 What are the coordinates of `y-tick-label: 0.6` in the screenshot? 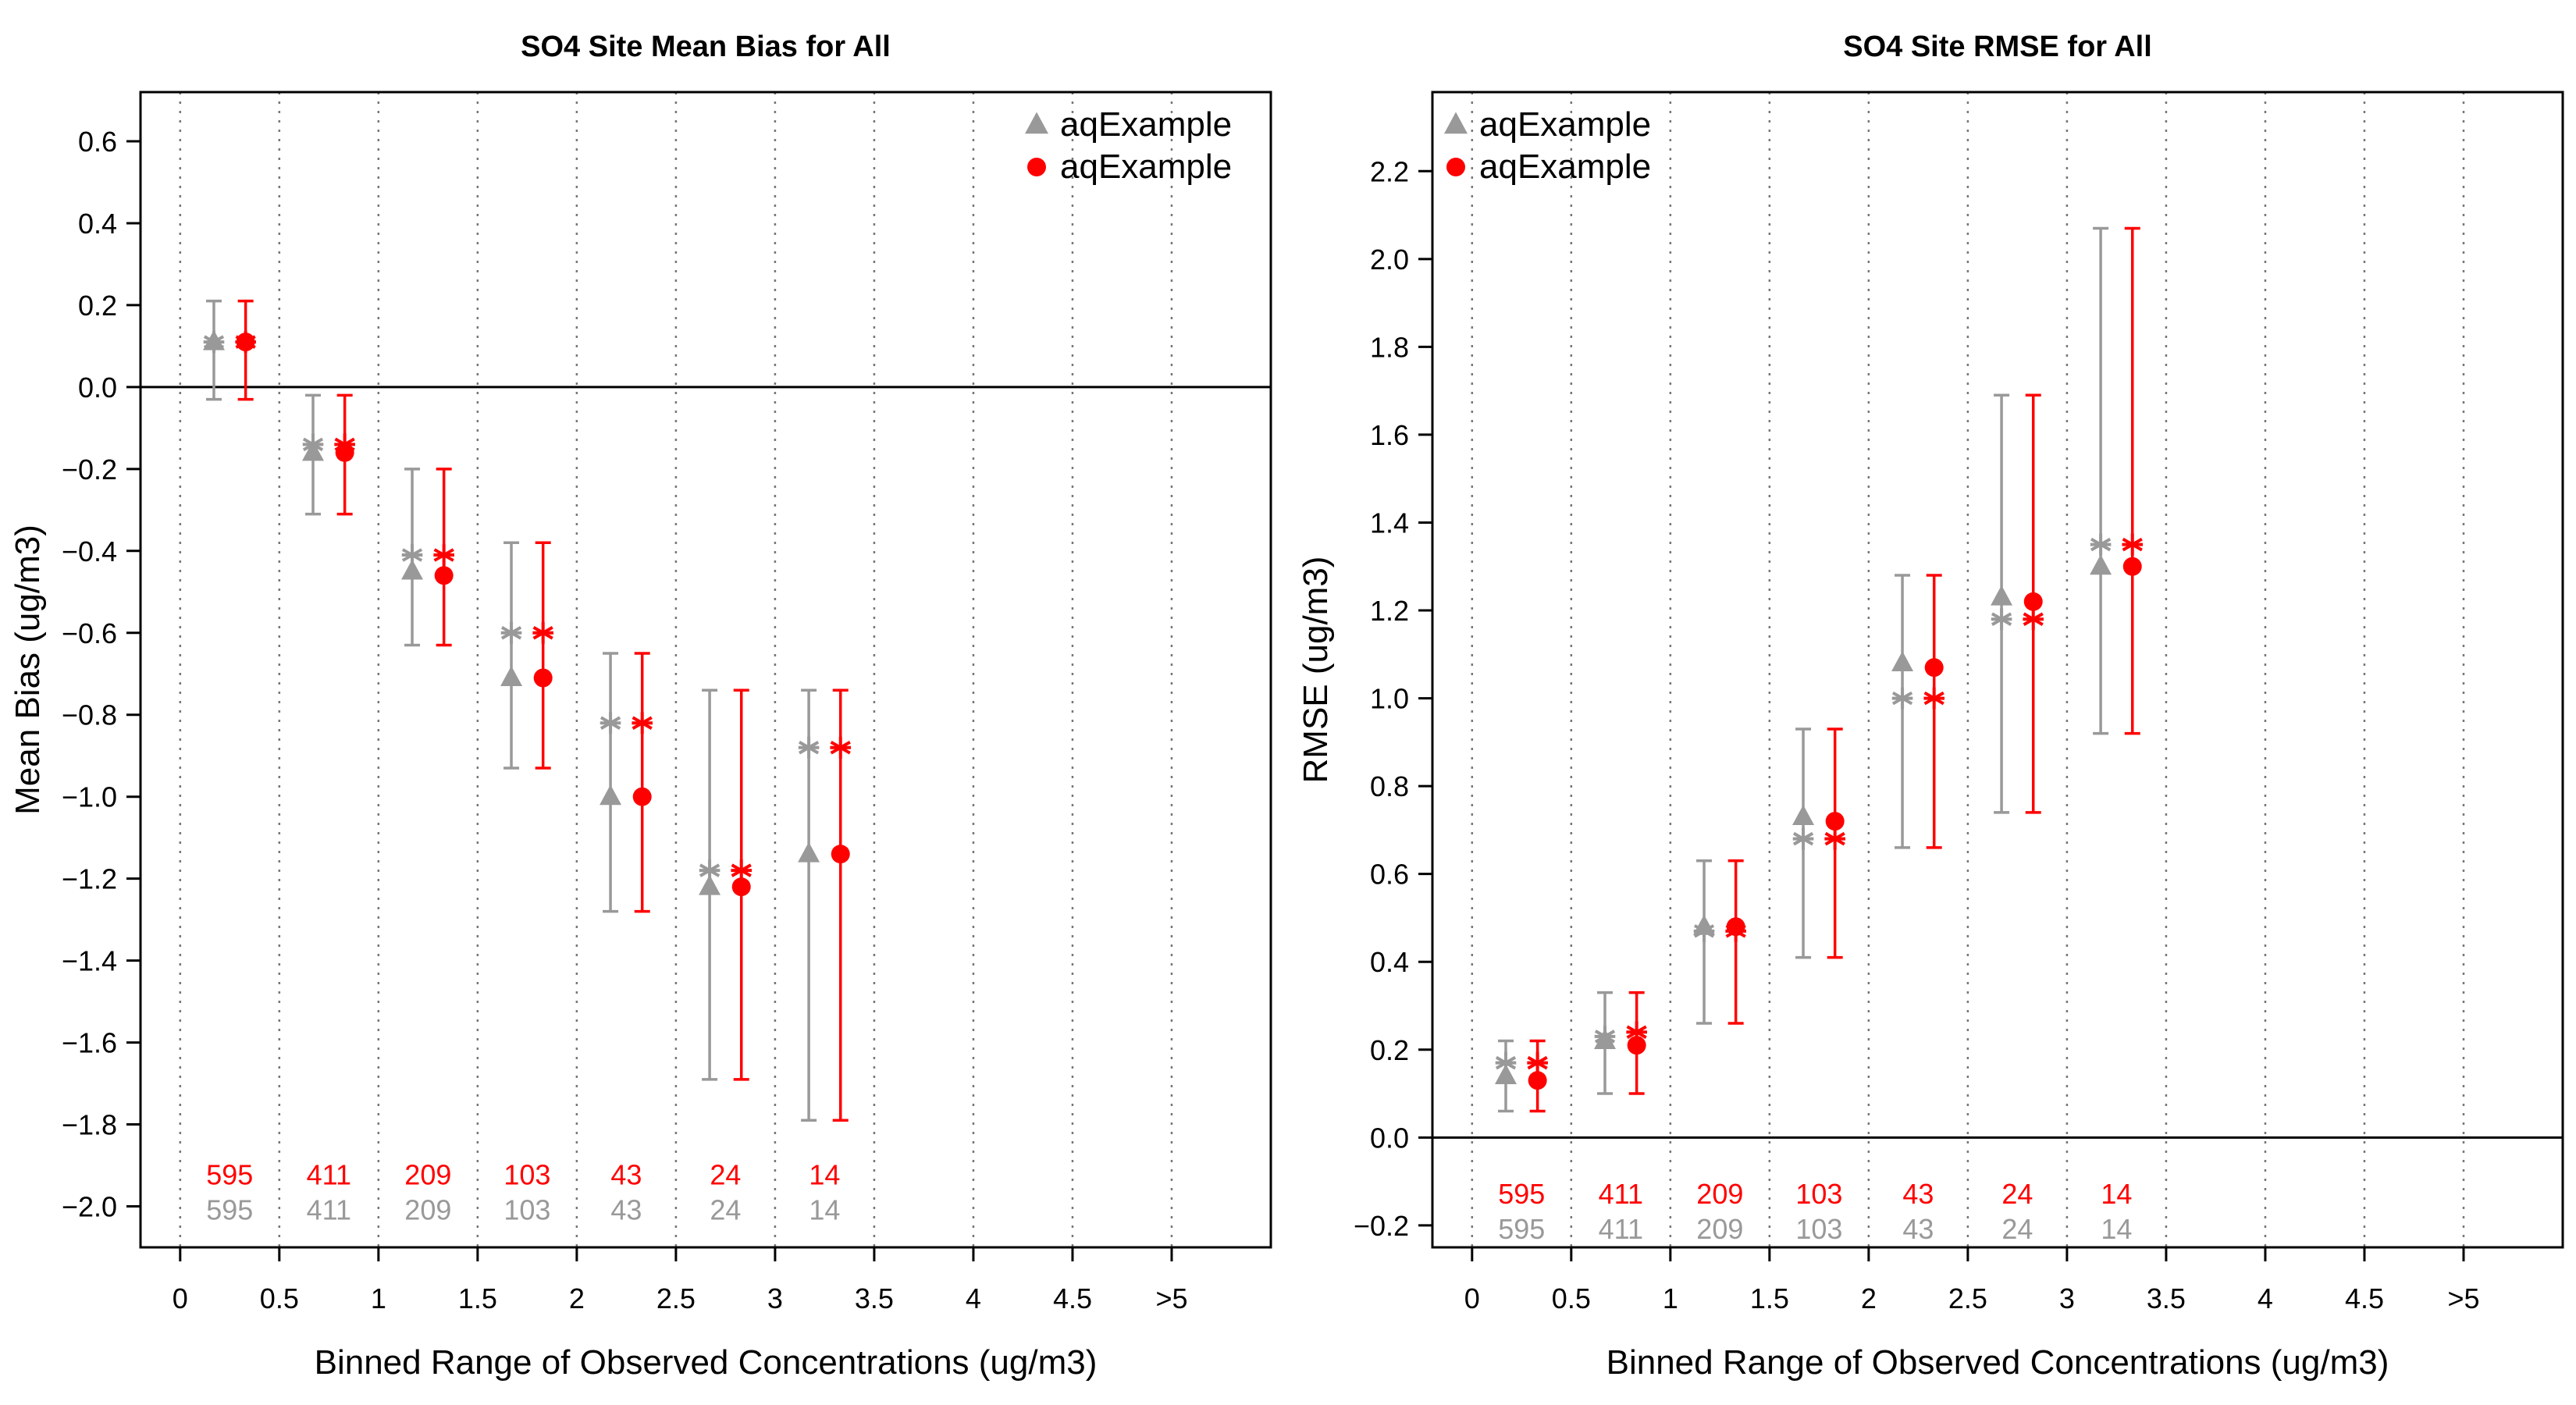 It's located at (97, 142).